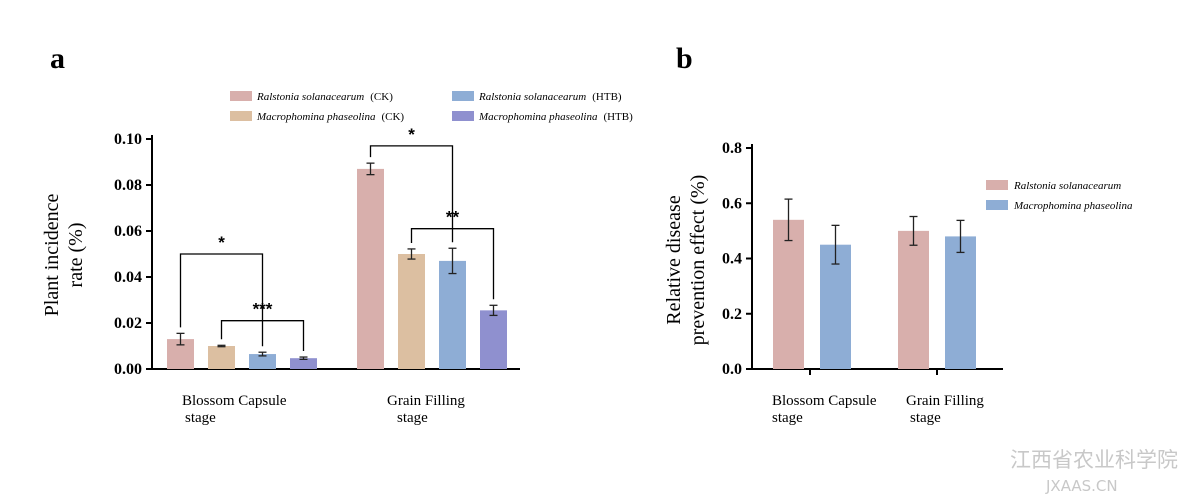  I want to click on chart-b-category-2-line2: stage, so click(925, 418).